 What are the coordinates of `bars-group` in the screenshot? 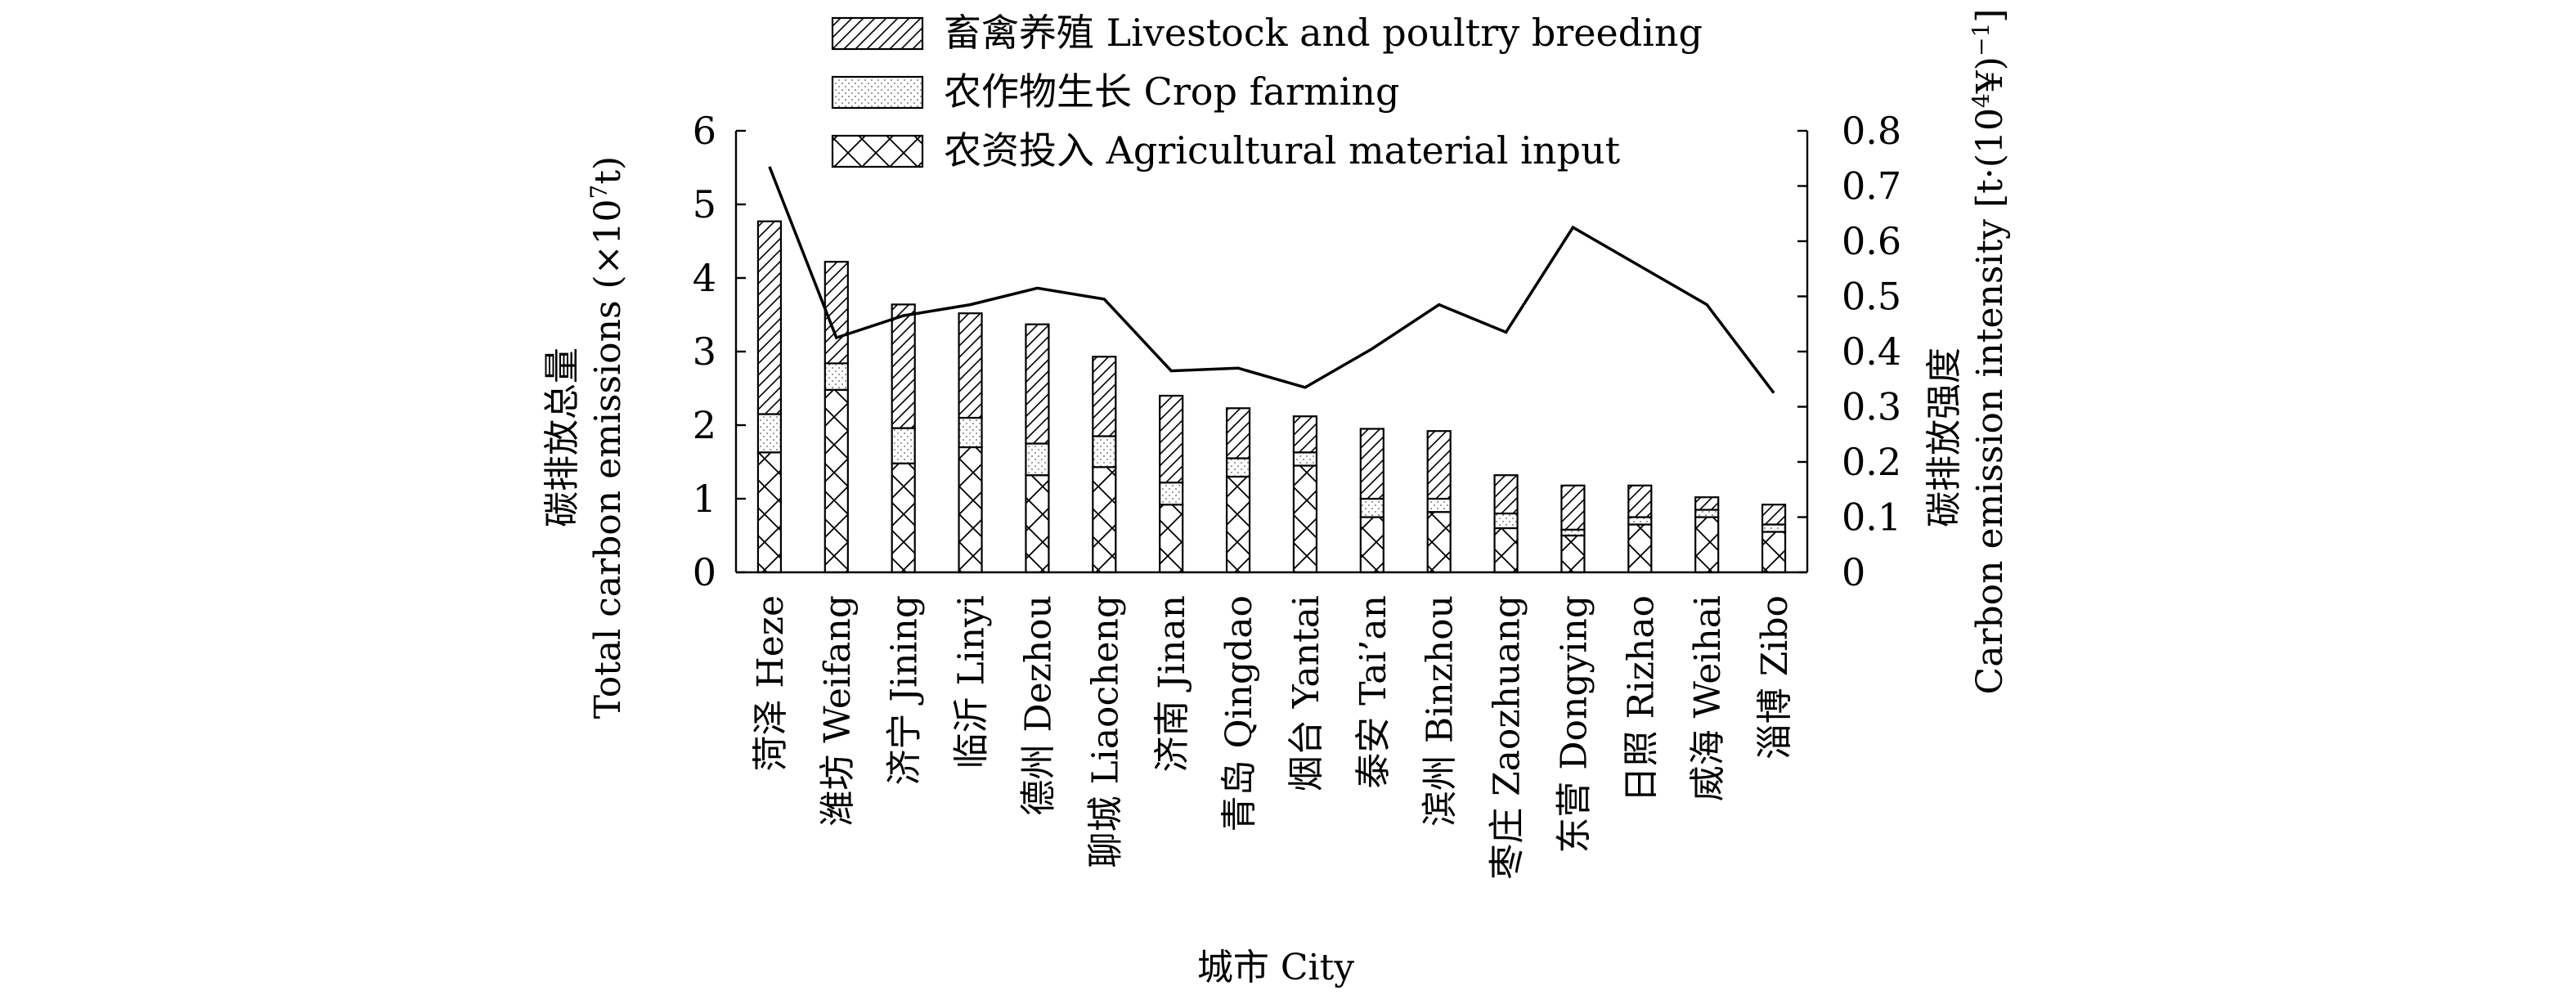 It's located at (1272, 397).